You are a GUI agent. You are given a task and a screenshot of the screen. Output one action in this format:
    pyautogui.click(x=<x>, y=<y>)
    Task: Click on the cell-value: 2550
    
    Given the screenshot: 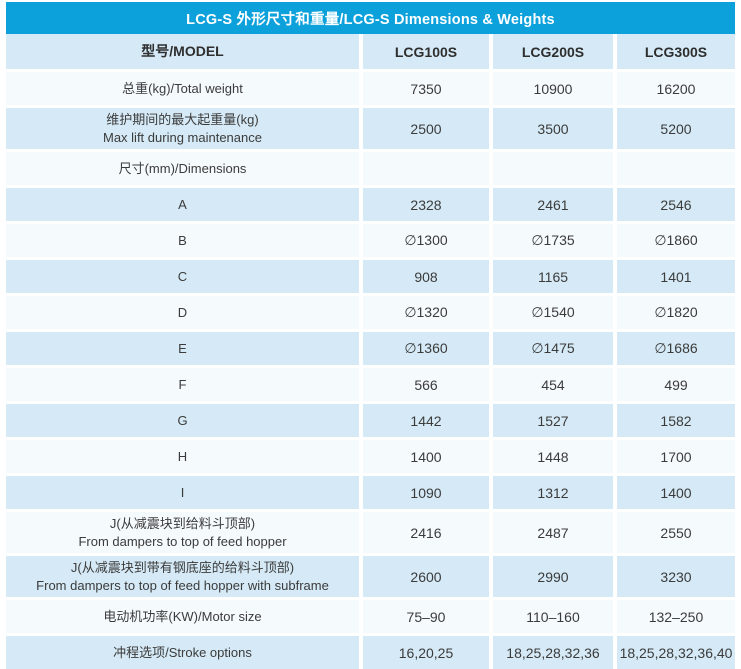 What is the action you would take?
    pyautogui.click(x=676, y=533)
    